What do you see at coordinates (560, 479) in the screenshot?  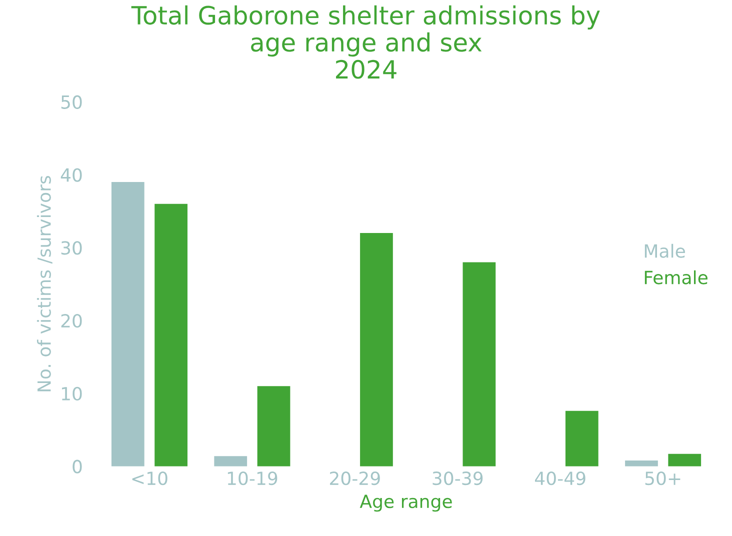 I see `x-tick-label: 40-49` at bounding box center [560, 479].